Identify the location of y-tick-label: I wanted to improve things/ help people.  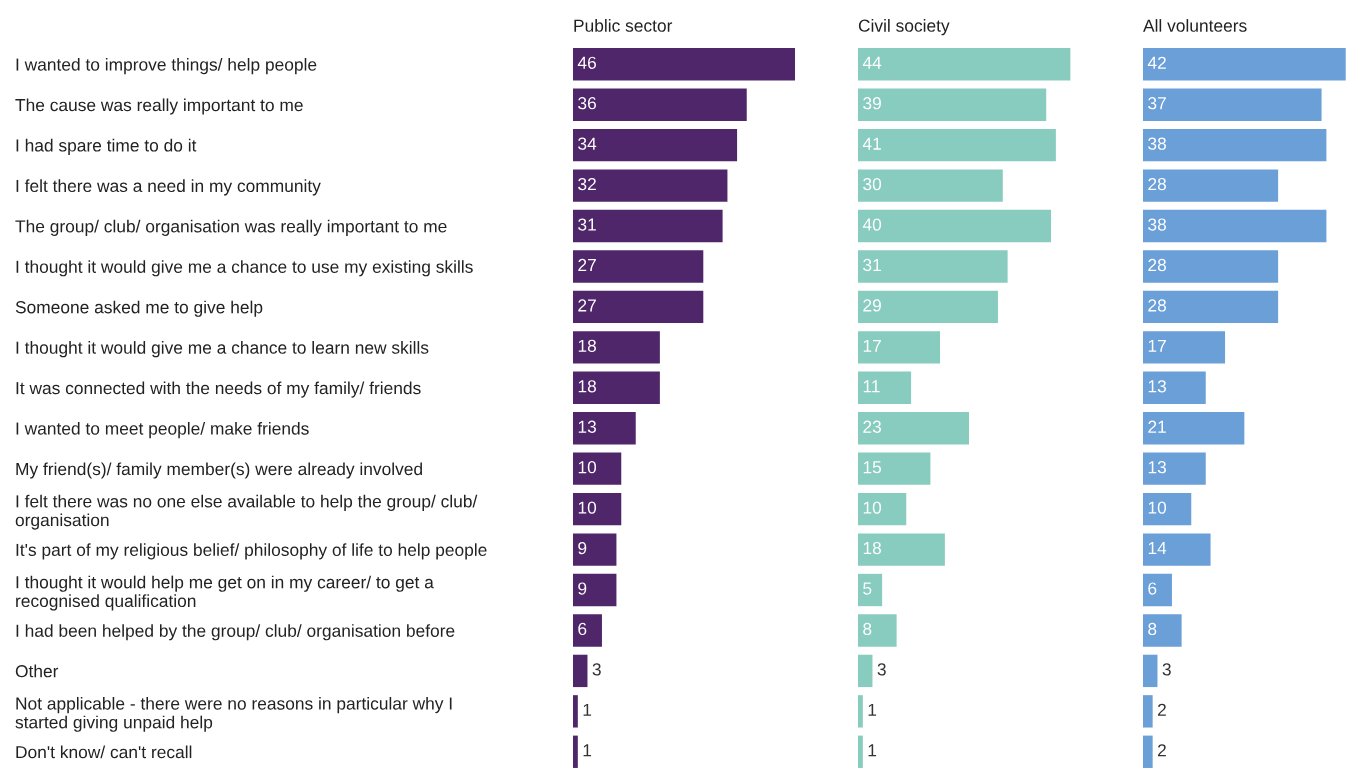
(166, 66).